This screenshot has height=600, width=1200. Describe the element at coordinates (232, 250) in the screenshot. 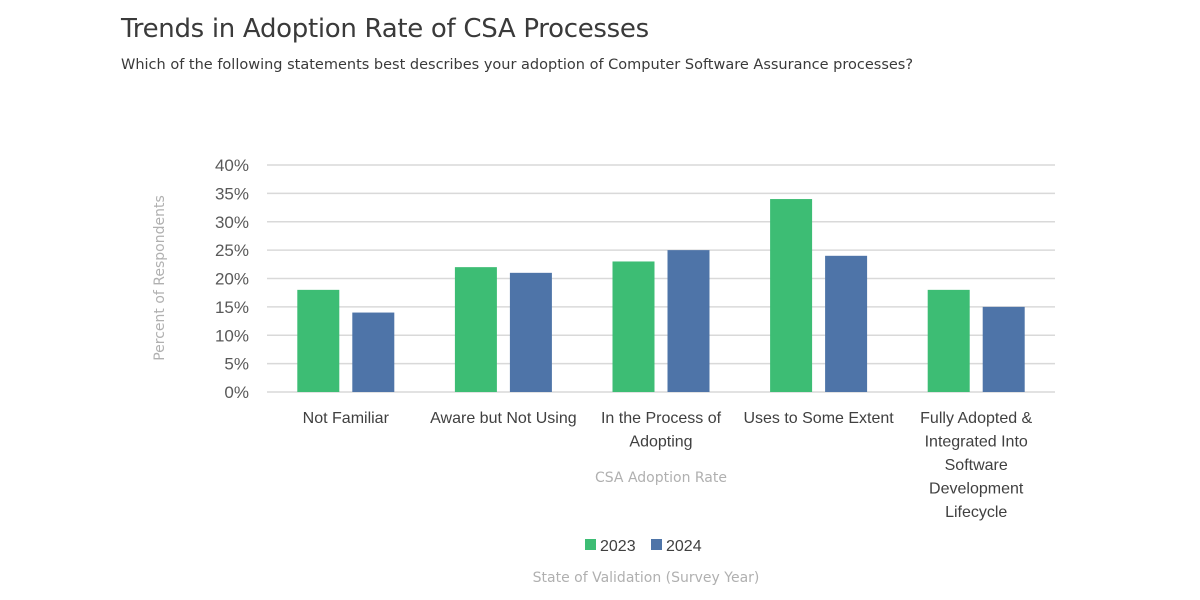

I see `y-tick-label: 25%` at that location.